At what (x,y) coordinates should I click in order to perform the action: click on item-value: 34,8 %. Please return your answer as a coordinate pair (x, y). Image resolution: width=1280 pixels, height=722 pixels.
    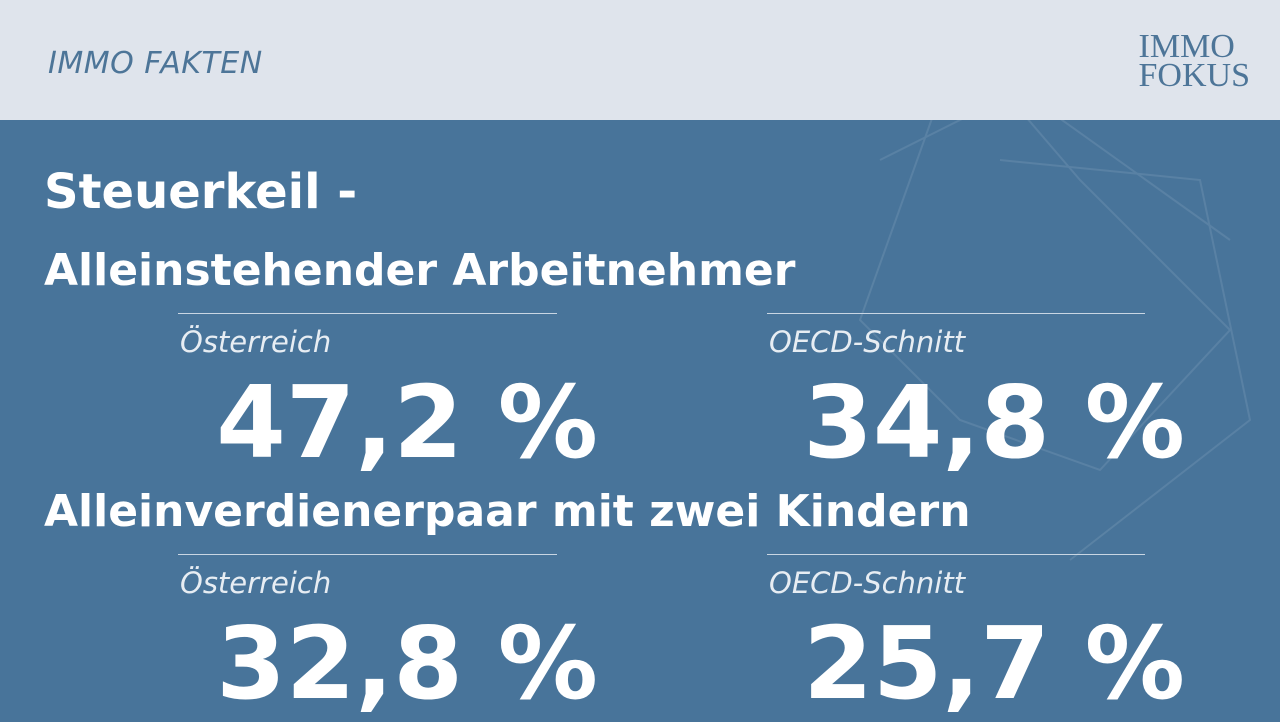
    Looking at the image, I should click on (994, 422).